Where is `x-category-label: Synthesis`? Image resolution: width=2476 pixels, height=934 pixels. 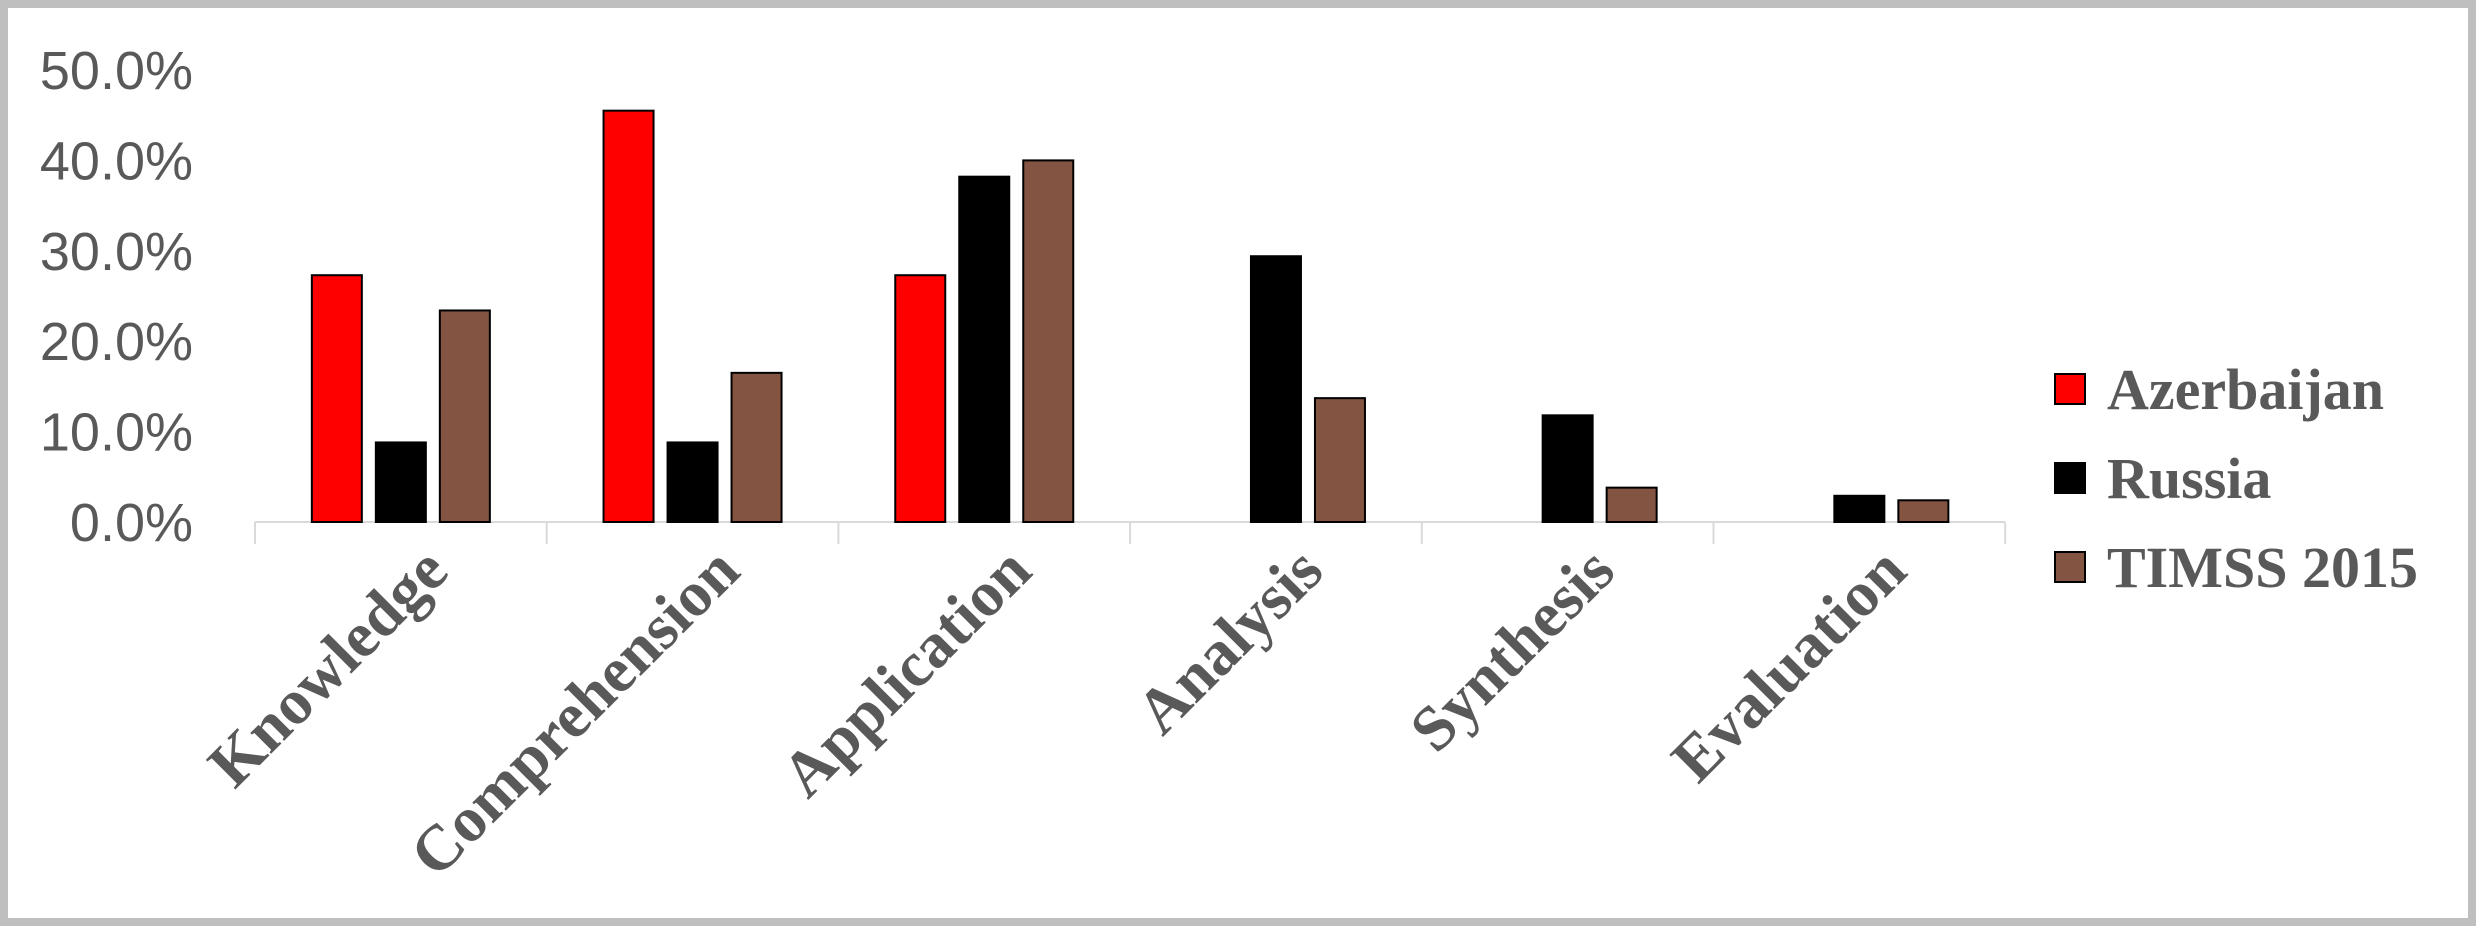 x-category-label: Synthesis is located at coordinates (1511, 649).